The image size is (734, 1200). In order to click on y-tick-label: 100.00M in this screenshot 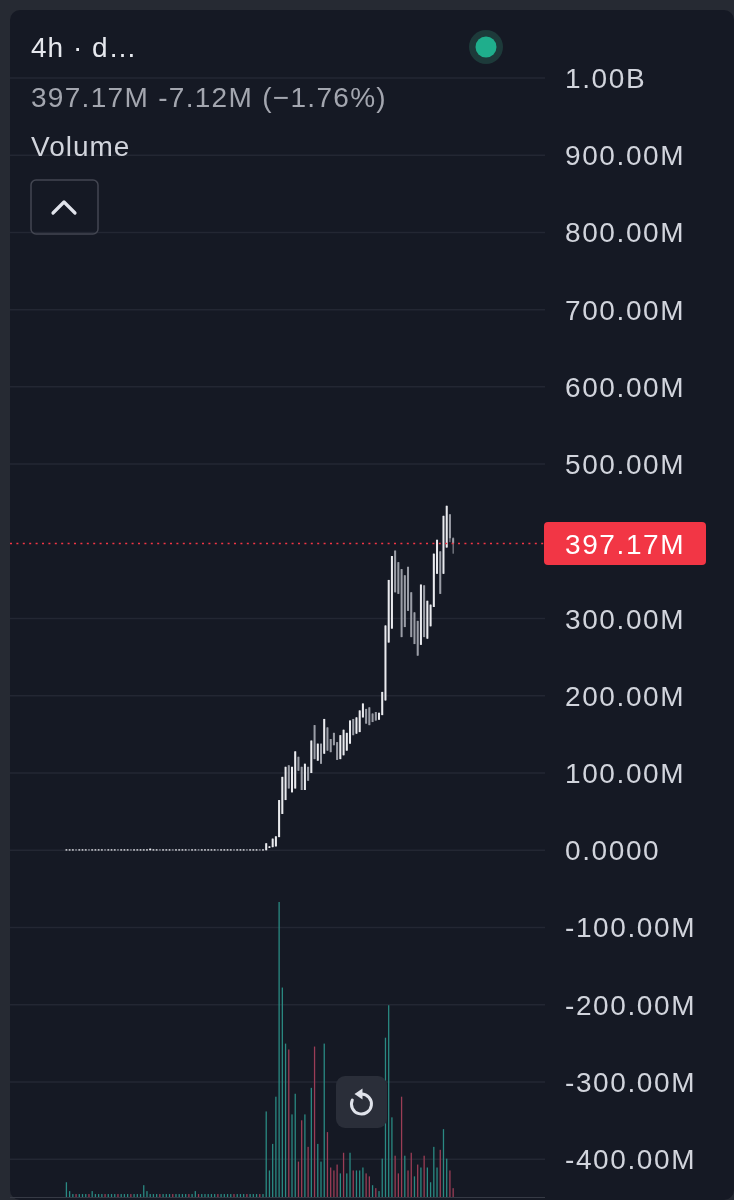, I will do `click(625, 773)`.